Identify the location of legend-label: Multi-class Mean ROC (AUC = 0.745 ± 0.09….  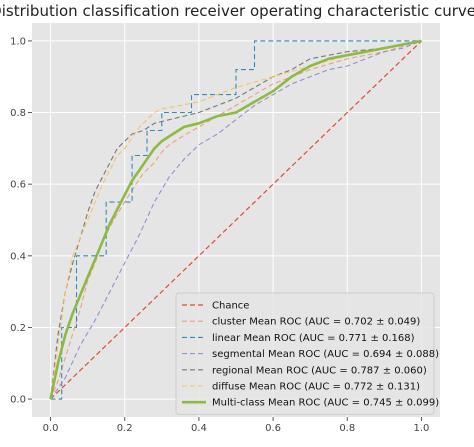
(325, 403).